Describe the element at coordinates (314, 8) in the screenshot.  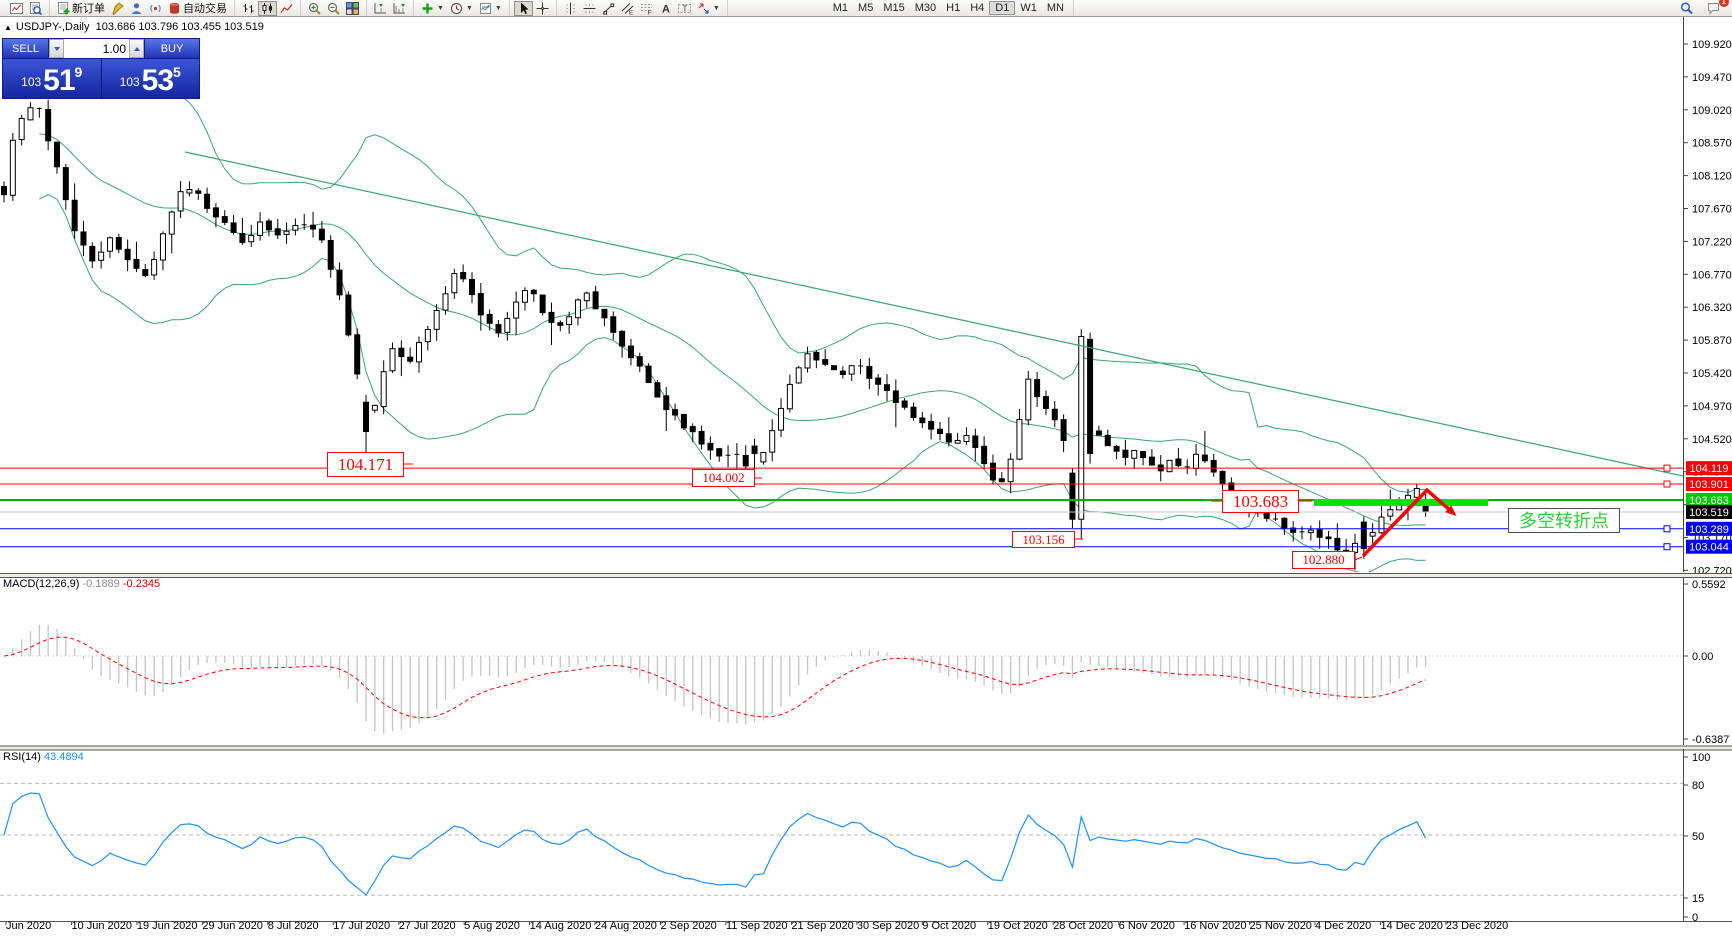
I see `zoom-in-button` at that location.